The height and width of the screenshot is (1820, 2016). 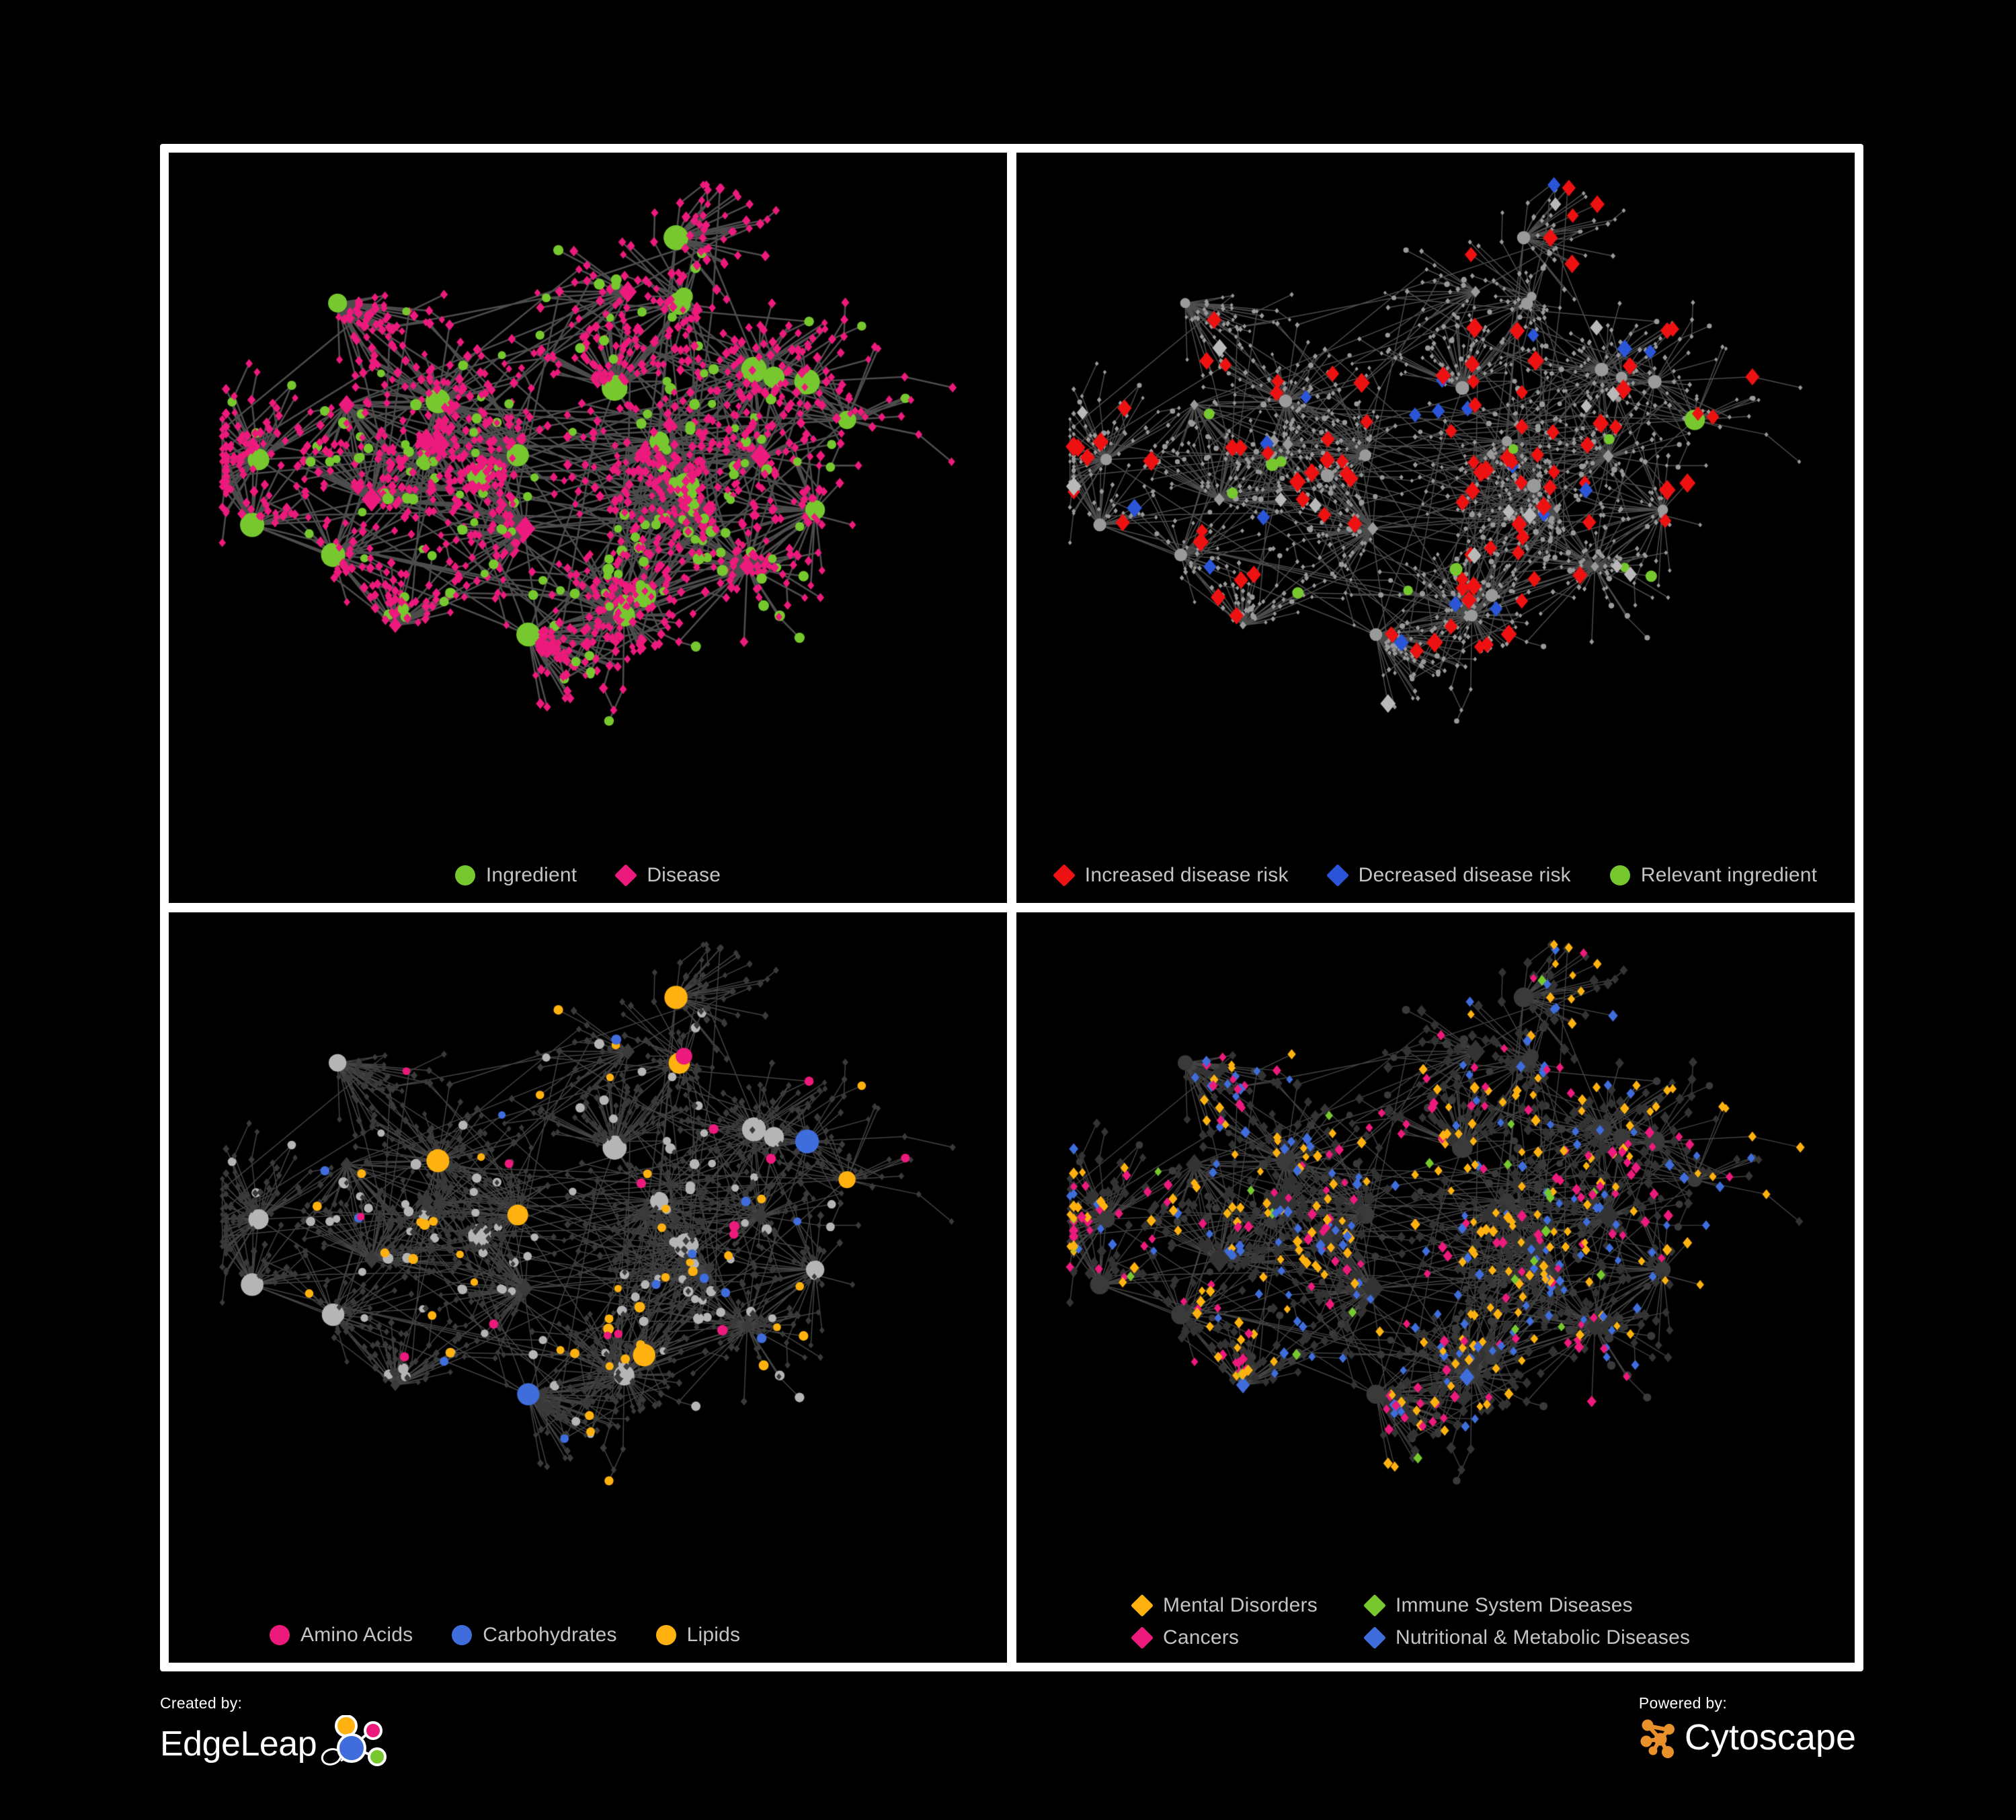 I want to click on decreased-risk-diamond-icon, so click(x=1337, y=875).